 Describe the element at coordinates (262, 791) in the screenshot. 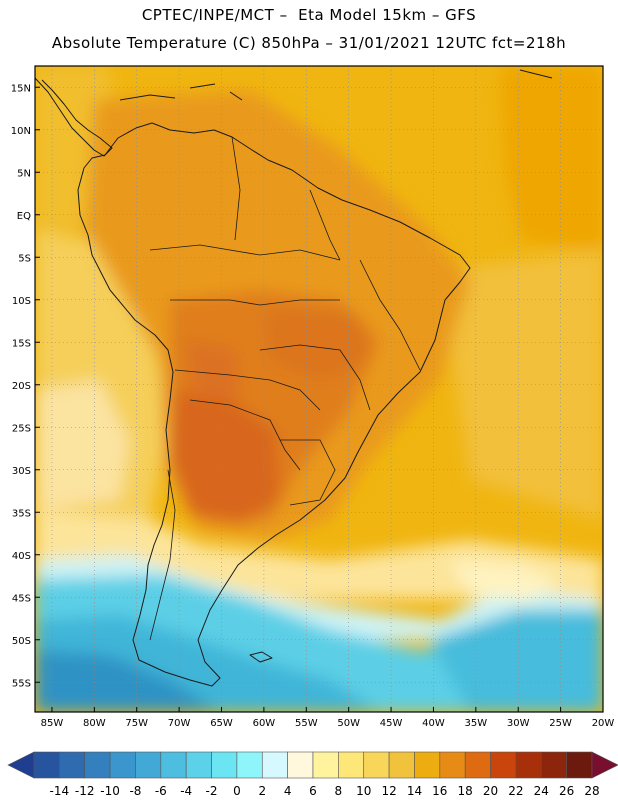

I see `colorbar-label: 2` at that location.